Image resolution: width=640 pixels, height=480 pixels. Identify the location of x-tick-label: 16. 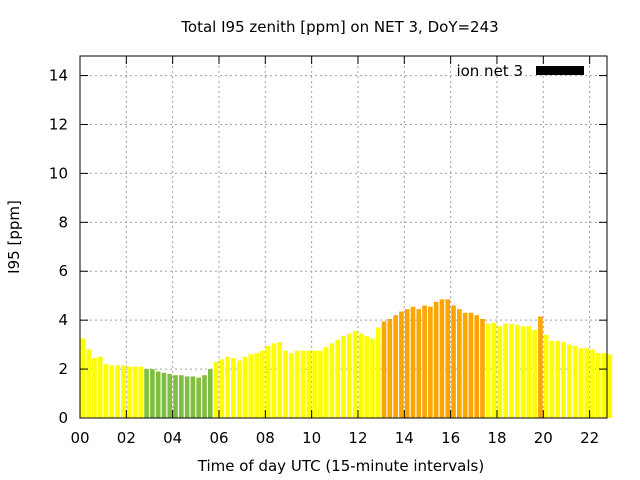
(450, 438).